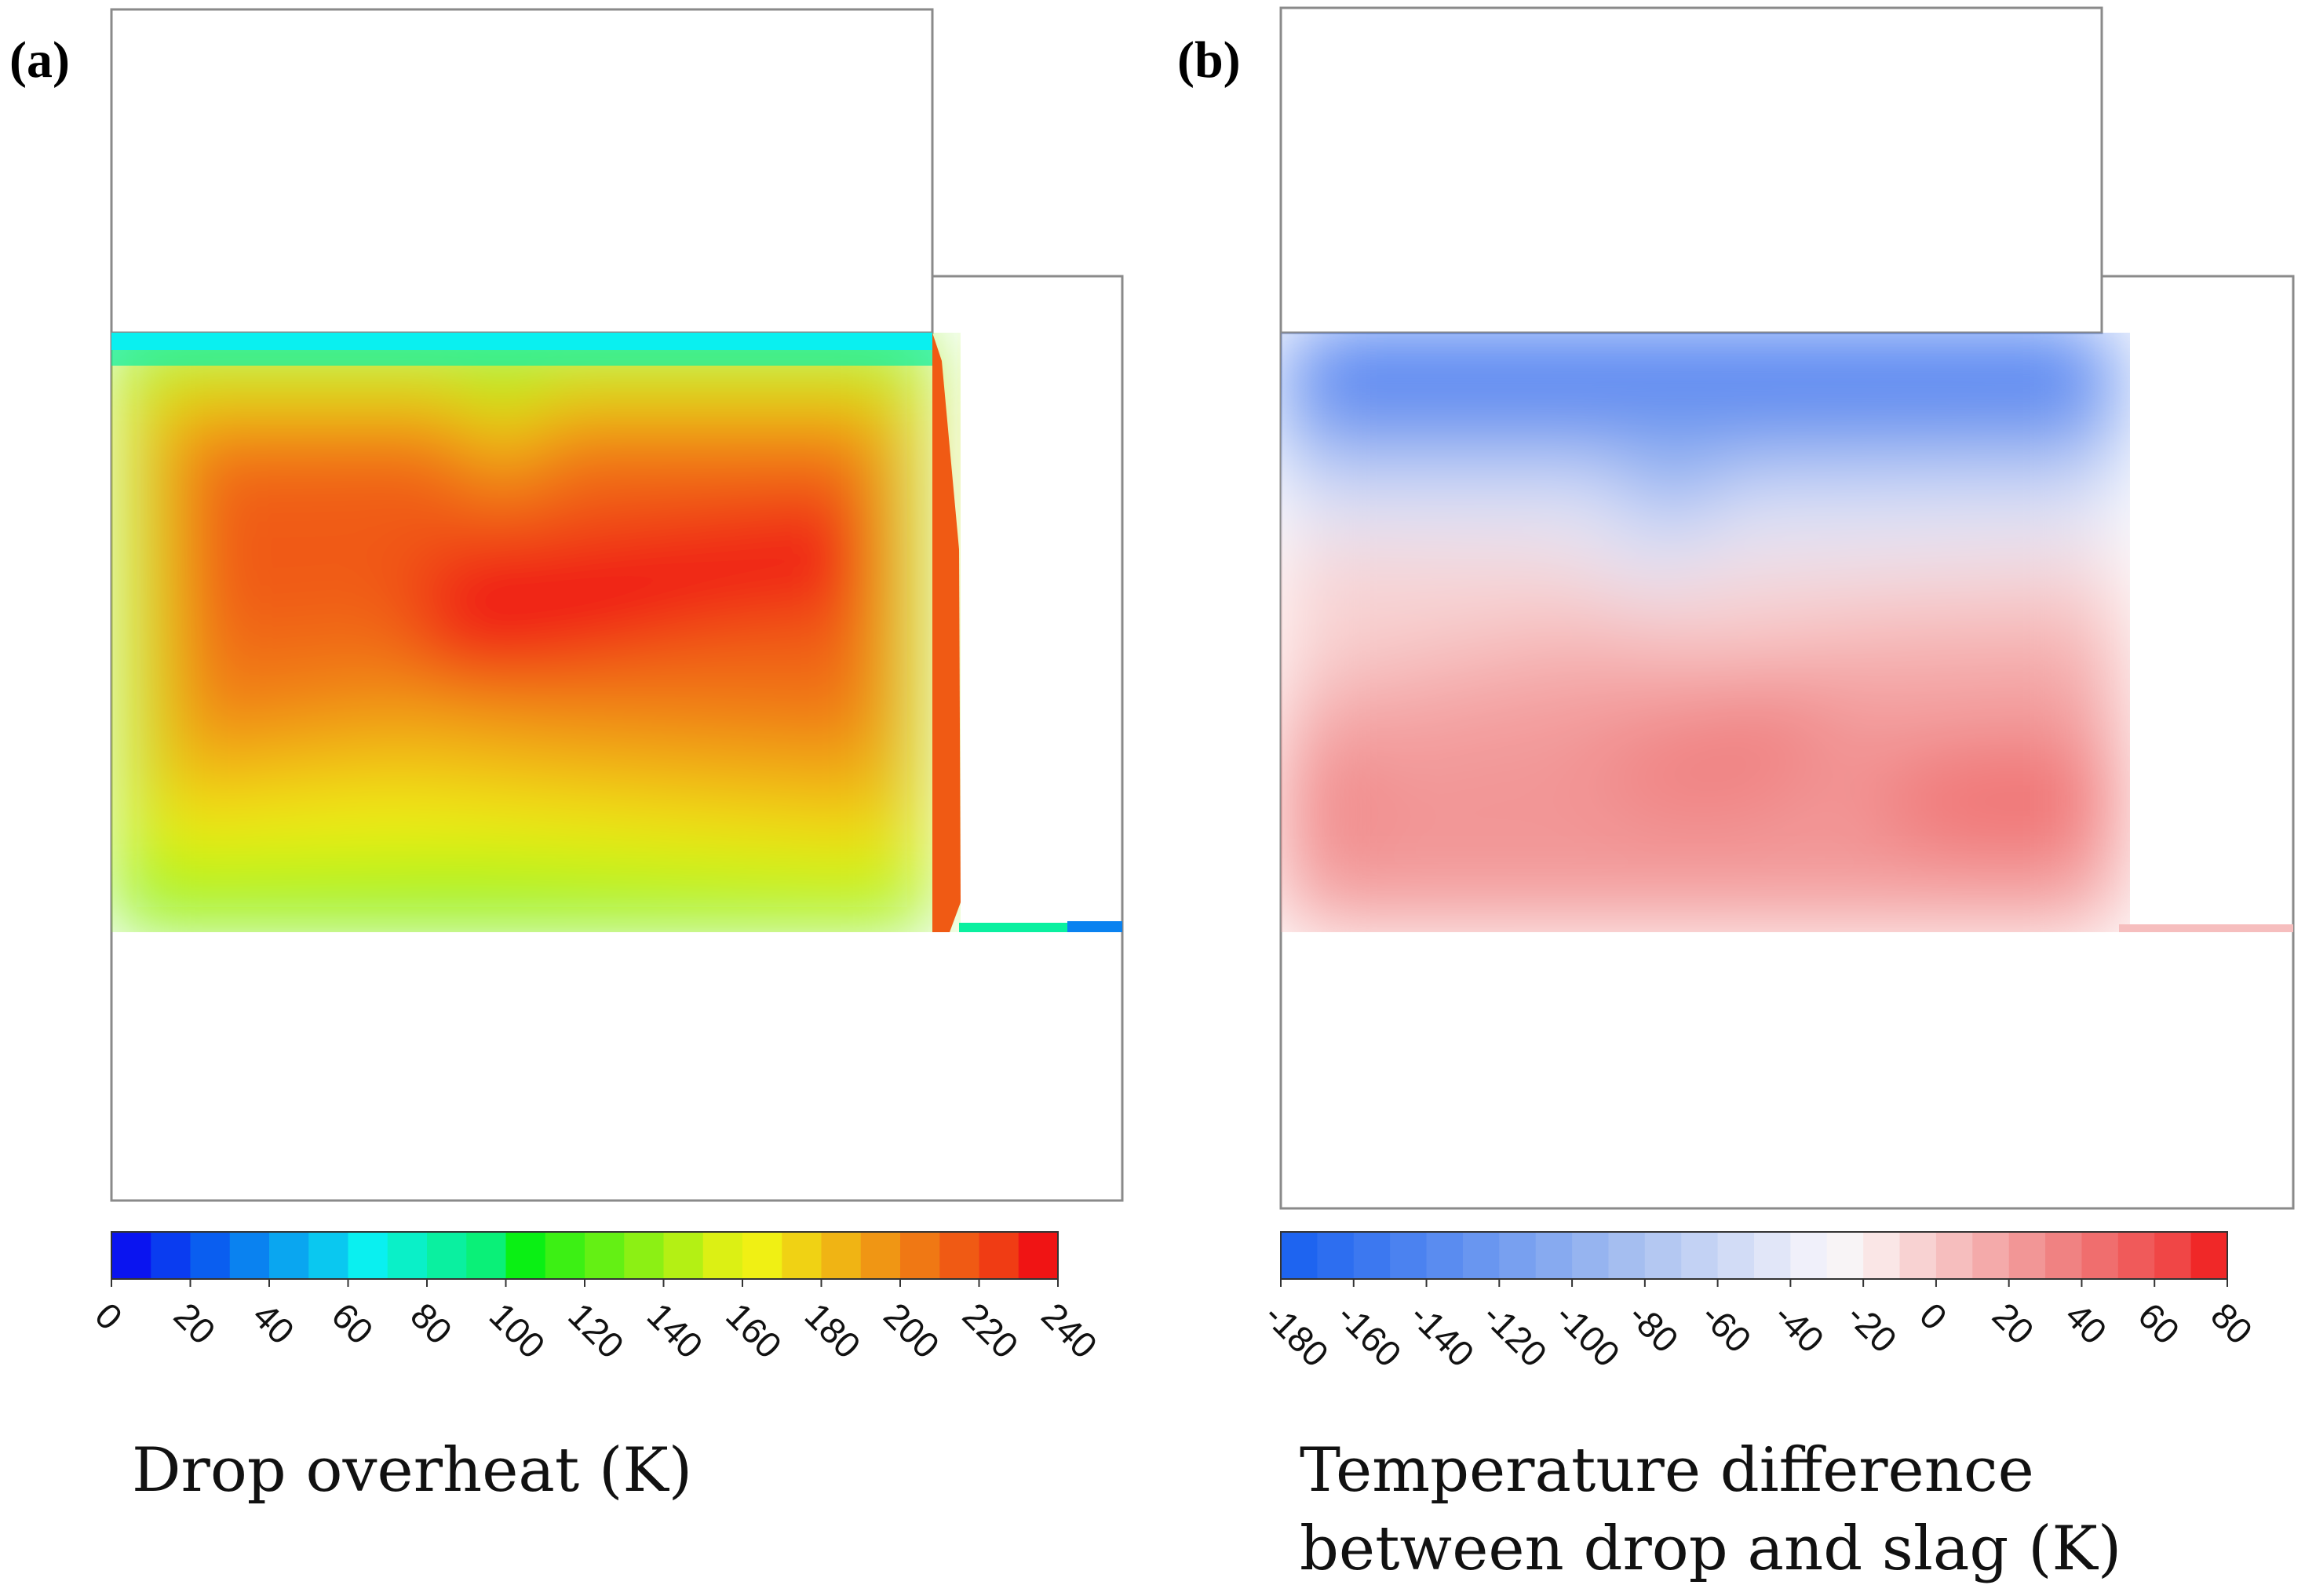  What do you see at coordinates (991, 1330) in the screenshot?
I see `panel-a-colorbar-tick-label: 220` at bounding box center [991, 1330].